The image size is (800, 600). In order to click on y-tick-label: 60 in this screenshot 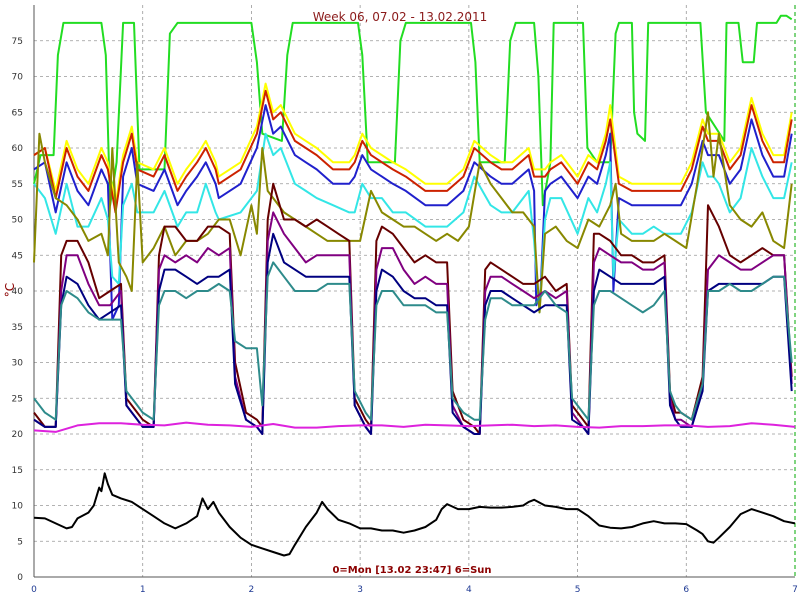, I will do `click(18, 149)`.